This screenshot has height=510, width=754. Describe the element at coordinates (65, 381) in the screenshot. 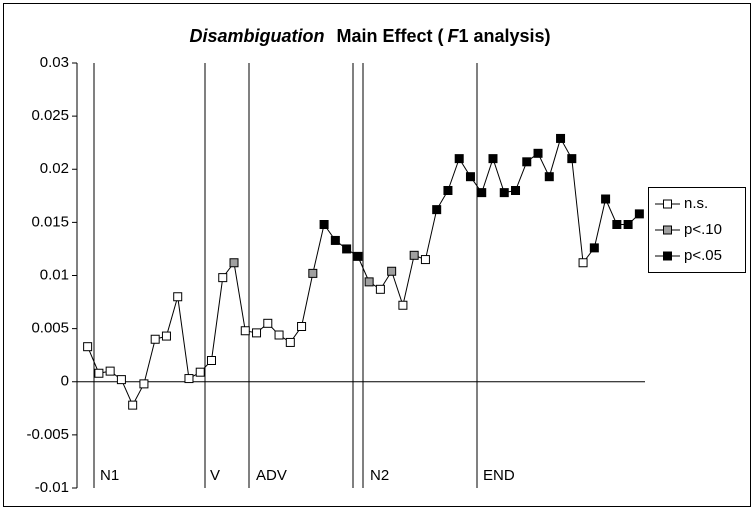

I see `y-tick-label: 0` at that location.